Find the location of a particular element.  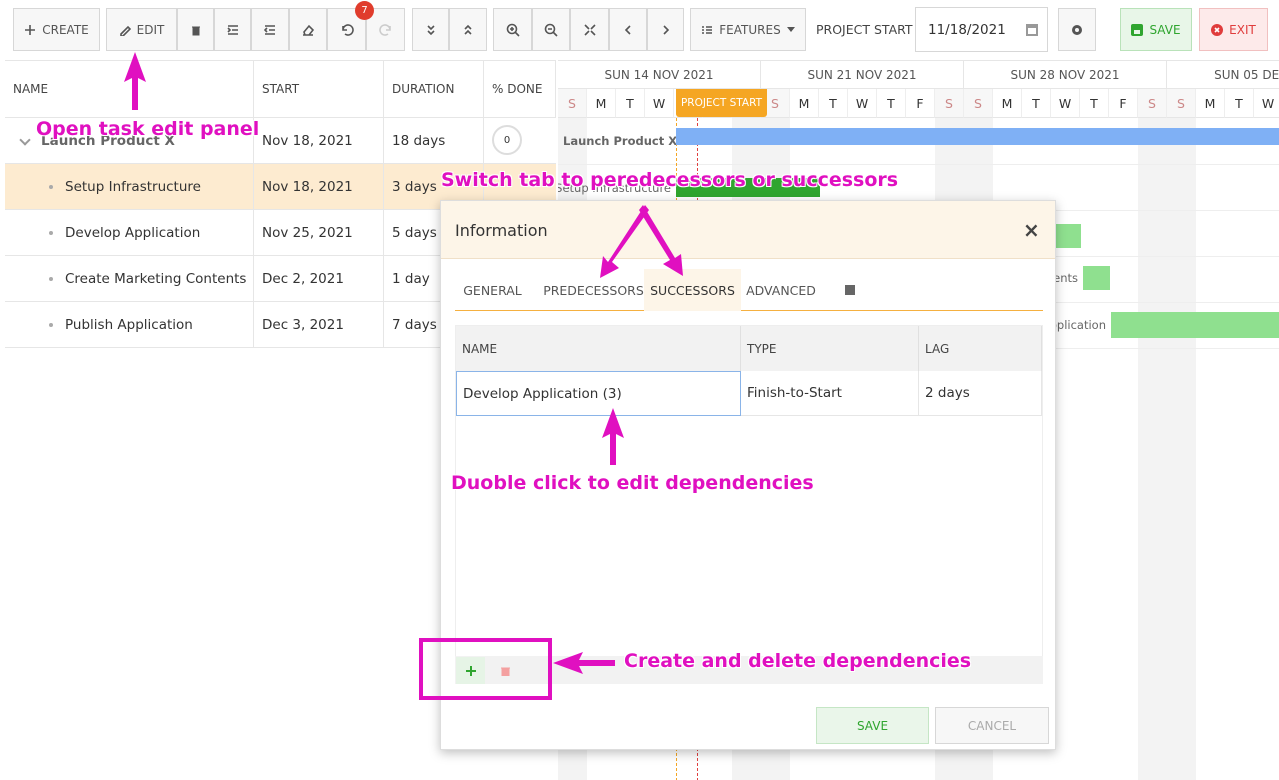

label: EXIT is located at coordinates (1242, 29).